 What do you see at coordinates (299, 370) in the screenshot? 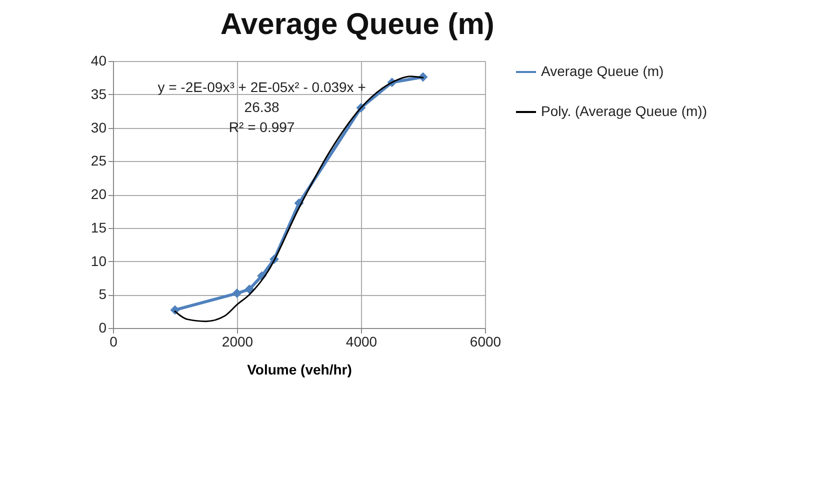
I see `x-axis-title: Volume (veh/hr)` at bounding box center [299, 370].